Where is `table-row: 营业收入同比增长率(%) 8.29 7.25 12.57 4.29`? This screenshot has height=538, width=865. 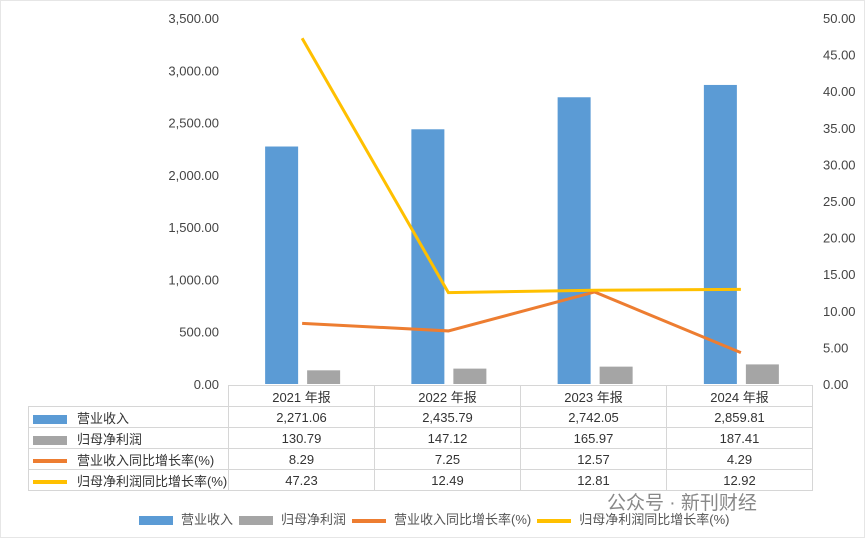 table-row: 营业收入同比增长率(%) 8.29 7.25 12.57 4.29 is located at coordinates (420, 459).